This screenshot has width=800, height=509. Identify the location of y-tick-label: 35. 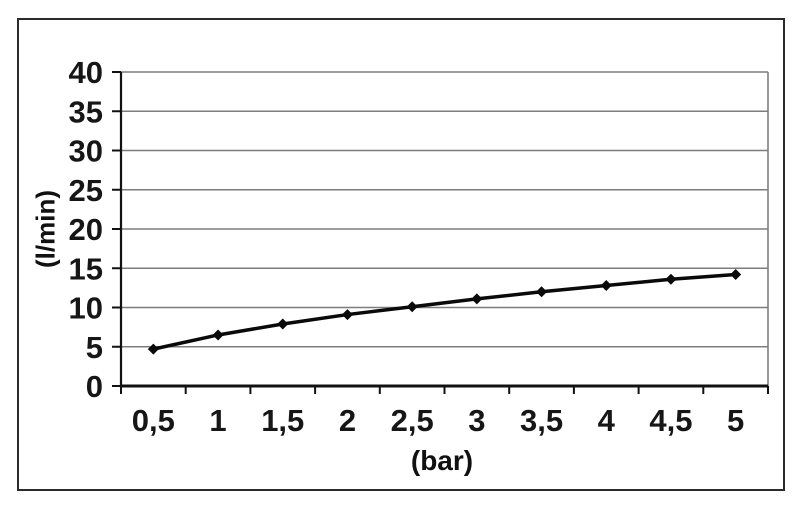
(86, 111).